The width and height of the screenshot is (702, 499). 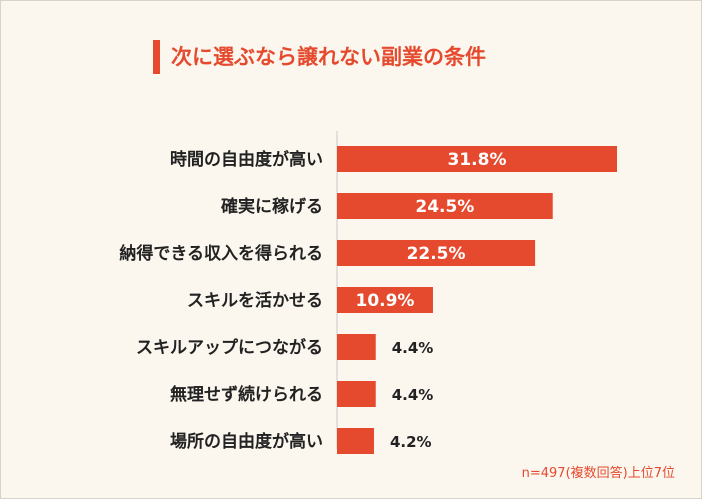 I want to click on chart-title: 次に選ぶなら譲れない副業の条件, so click(x=328, y=57).